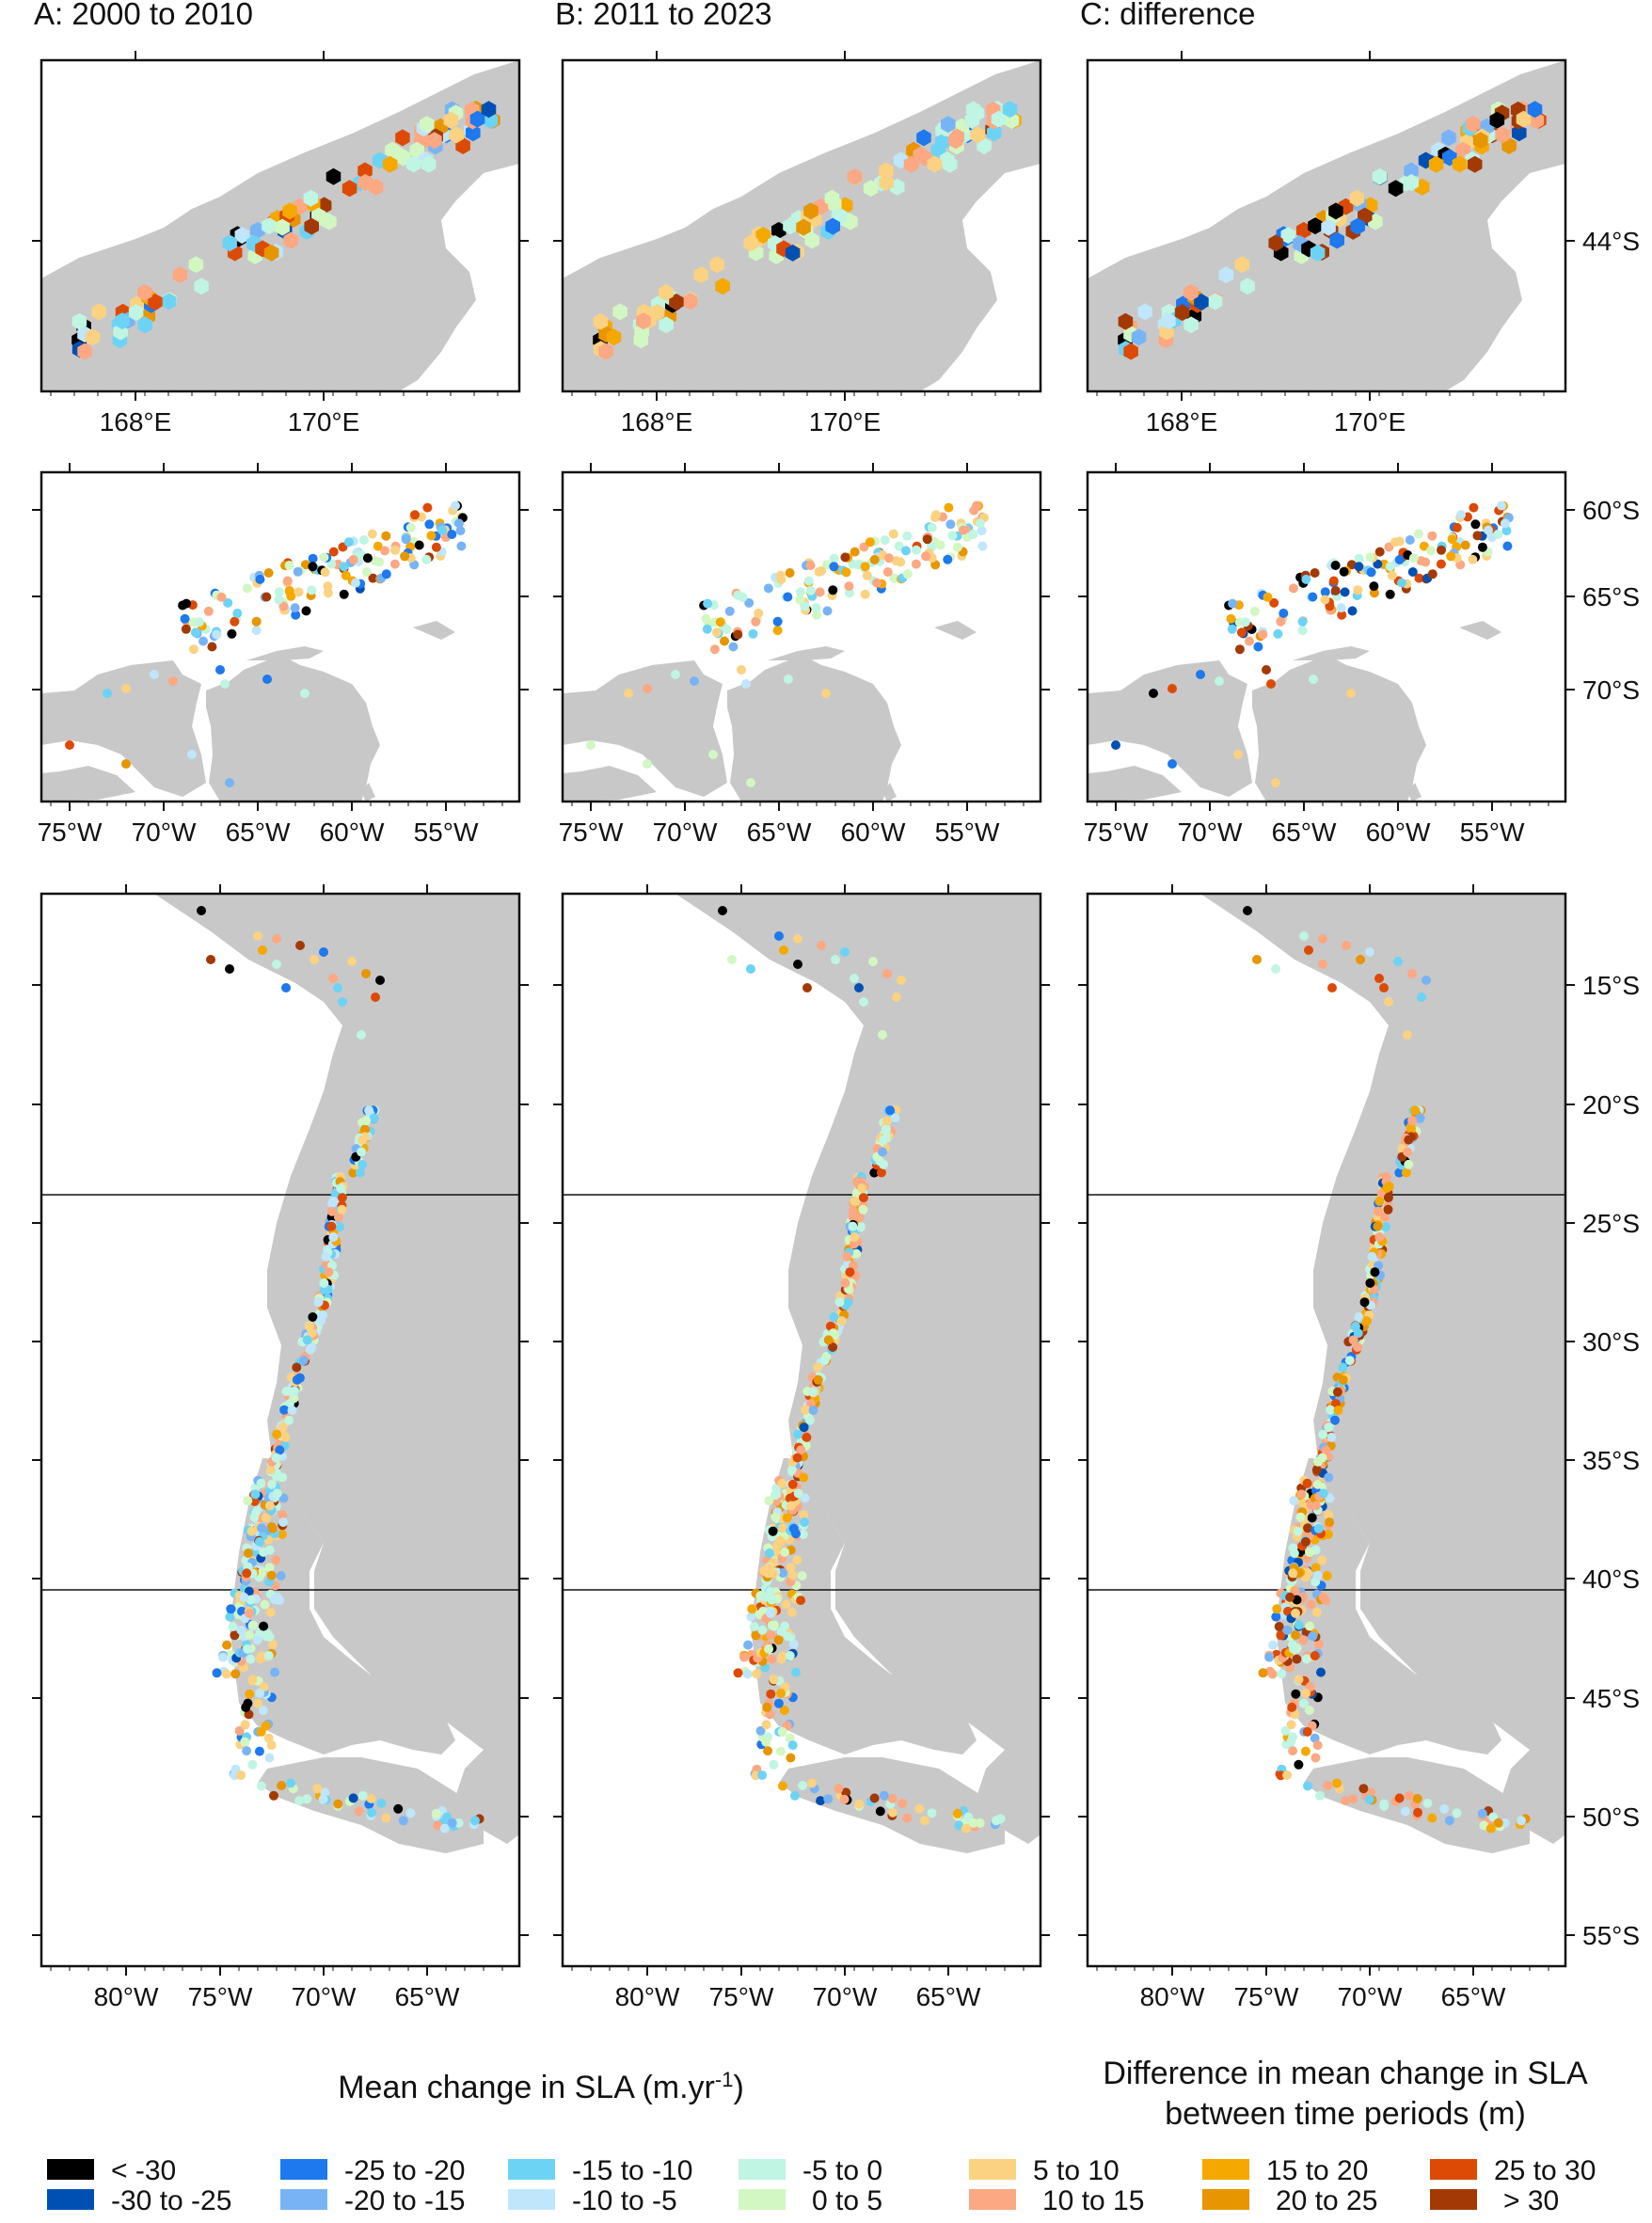  Describe the element at coordinates (1304, 832) in the screenshot. I see `x-tick-label: 65°W` at that location.